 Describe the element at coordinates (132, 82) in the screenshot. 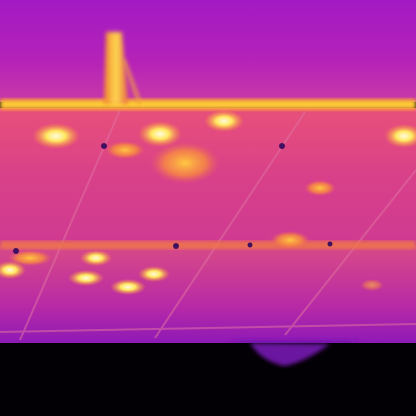

I see `brace` at that location.